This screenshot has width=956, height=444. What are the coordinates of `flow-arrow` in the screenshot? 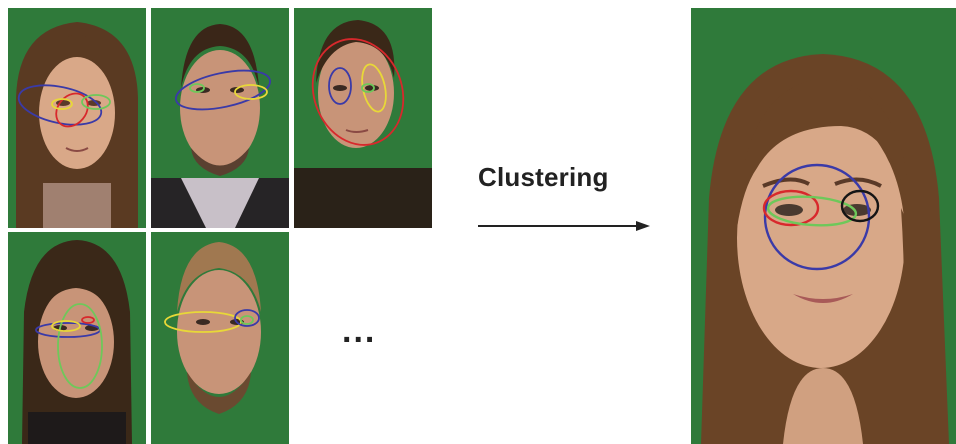 It's located at (564, 226).